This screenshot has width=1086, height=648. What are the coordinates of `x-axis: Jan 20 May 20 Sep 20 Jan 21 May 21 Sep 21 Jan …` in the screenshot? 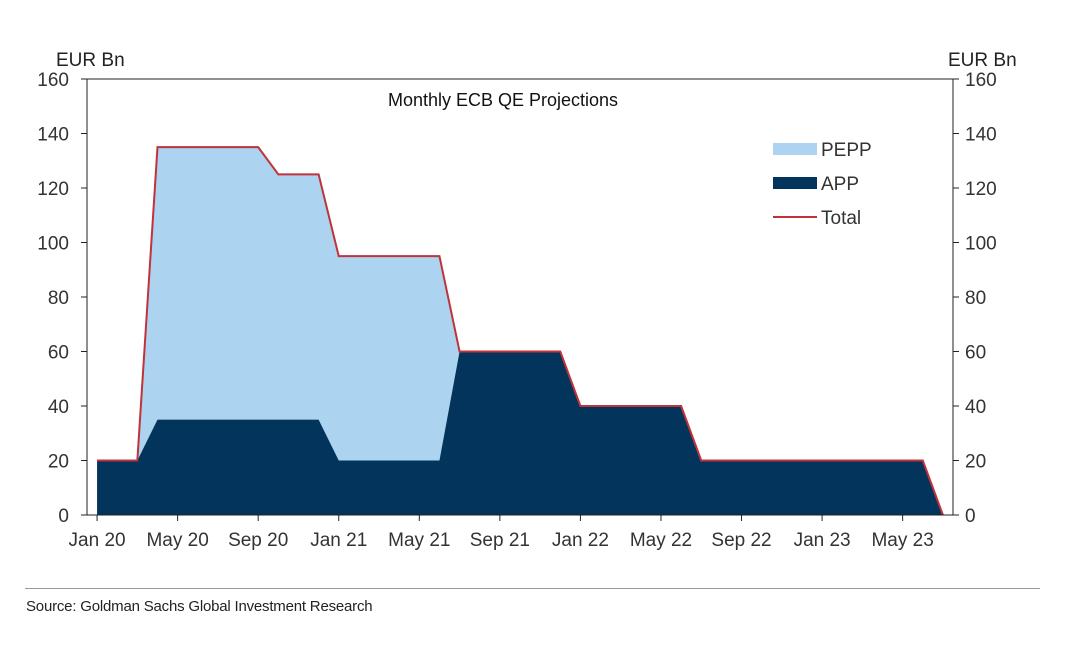 It's located at (501, 533).